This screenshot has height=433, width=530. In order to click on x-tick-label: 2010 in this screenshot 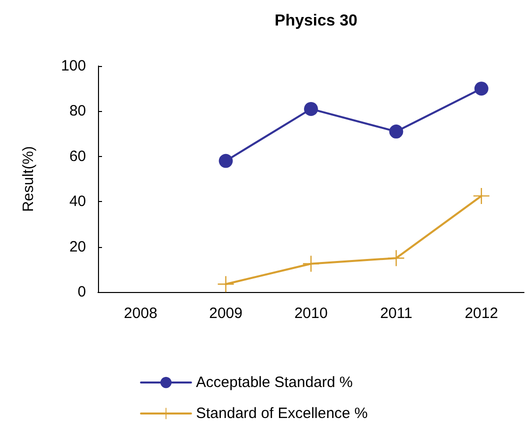, I will do `click(311, 313)`.